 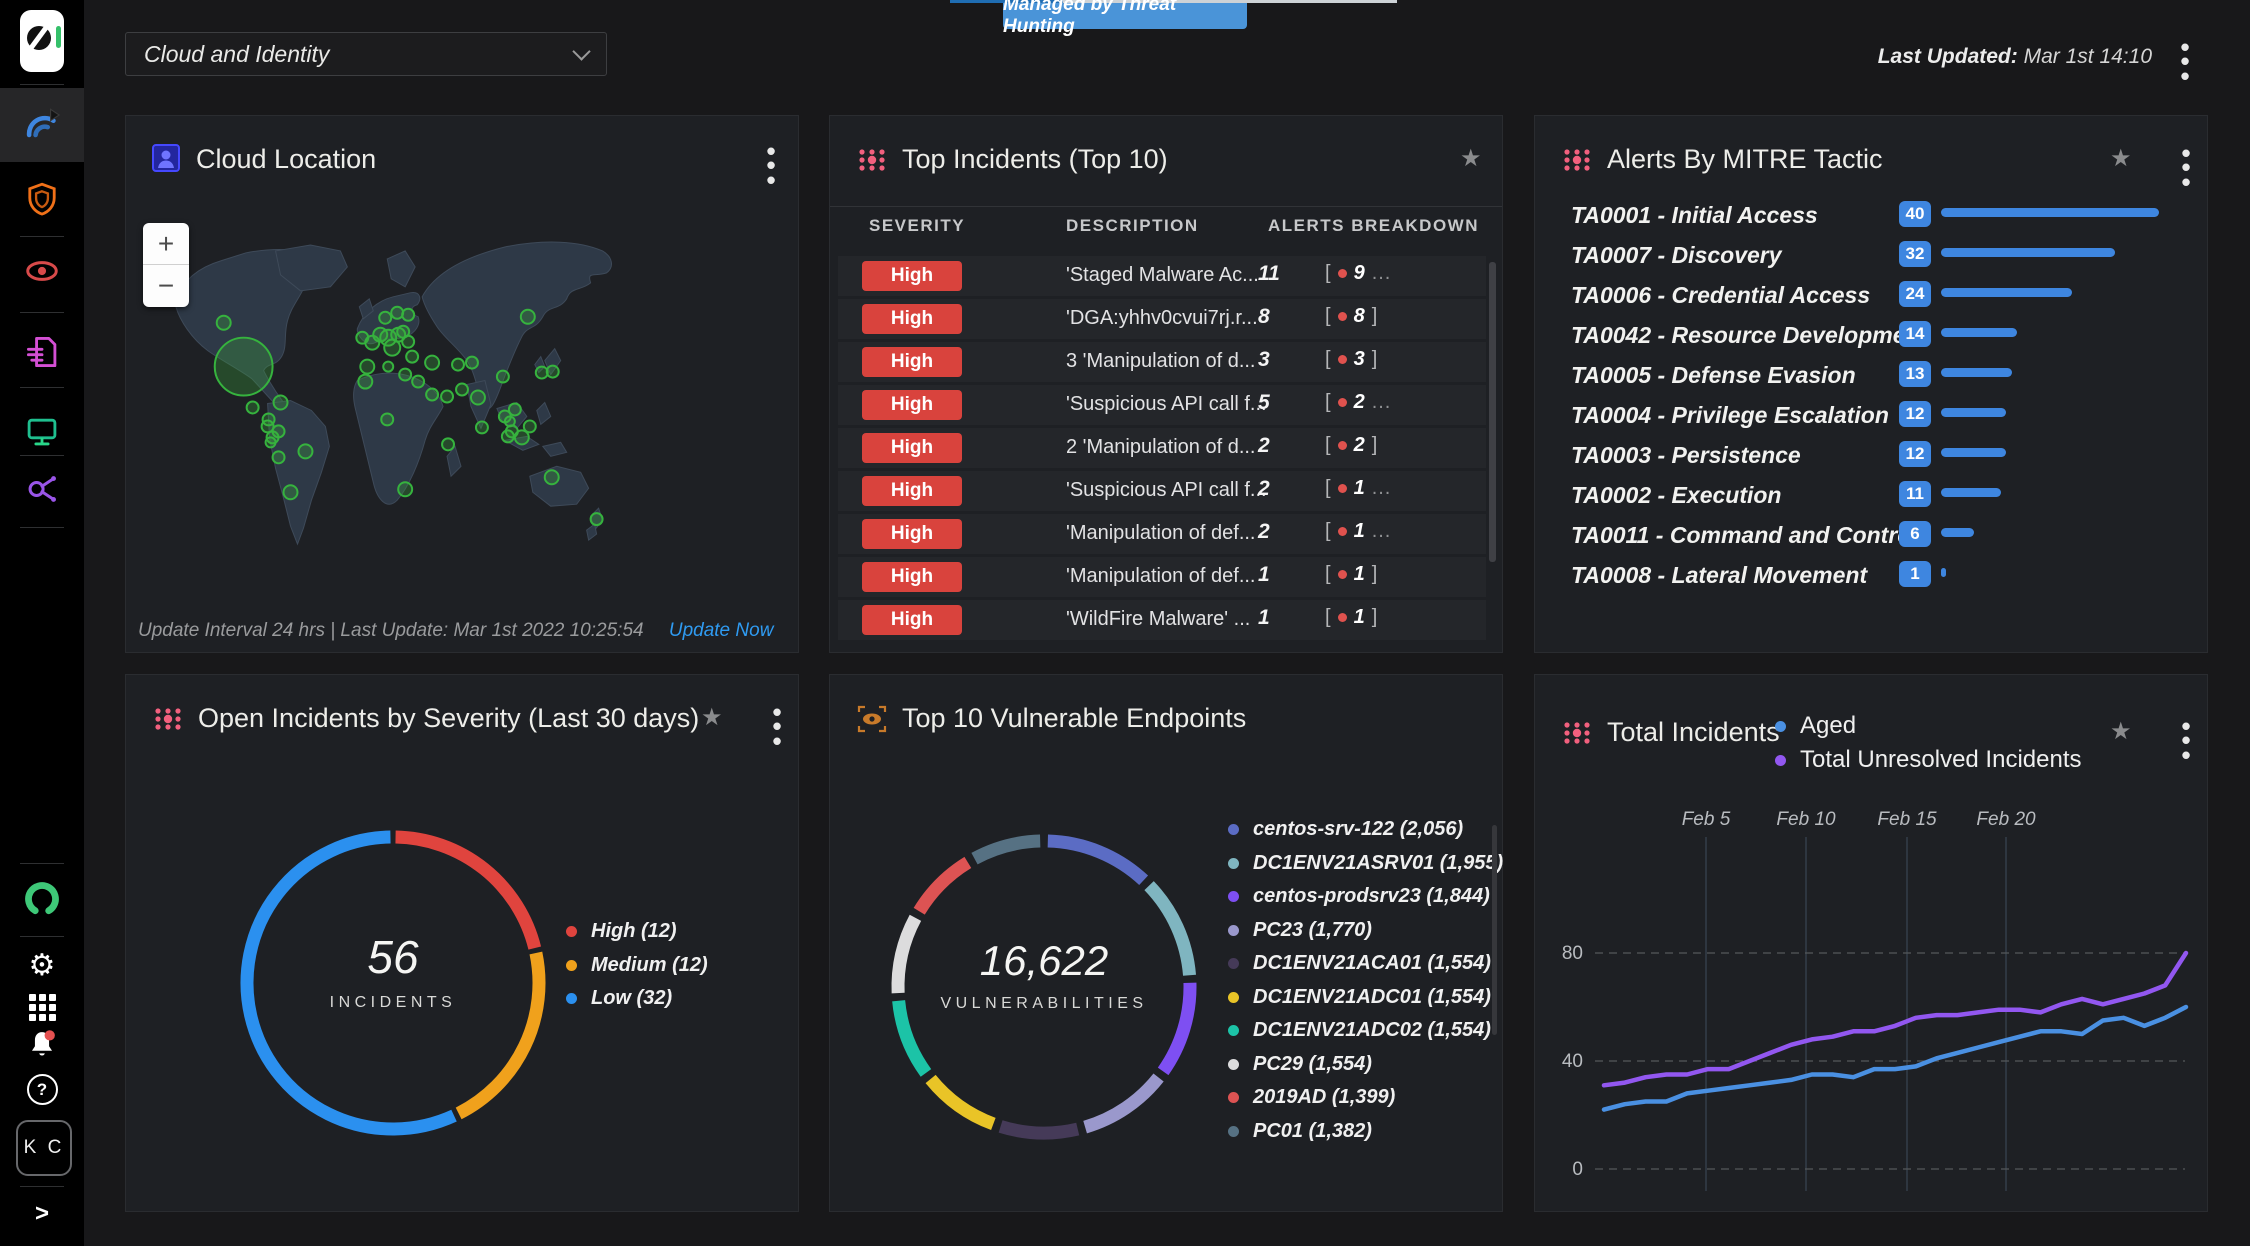 I want to click on mitre-tactic-row: TA0011 - Command and Control 6, so click(x=1871, y=536).